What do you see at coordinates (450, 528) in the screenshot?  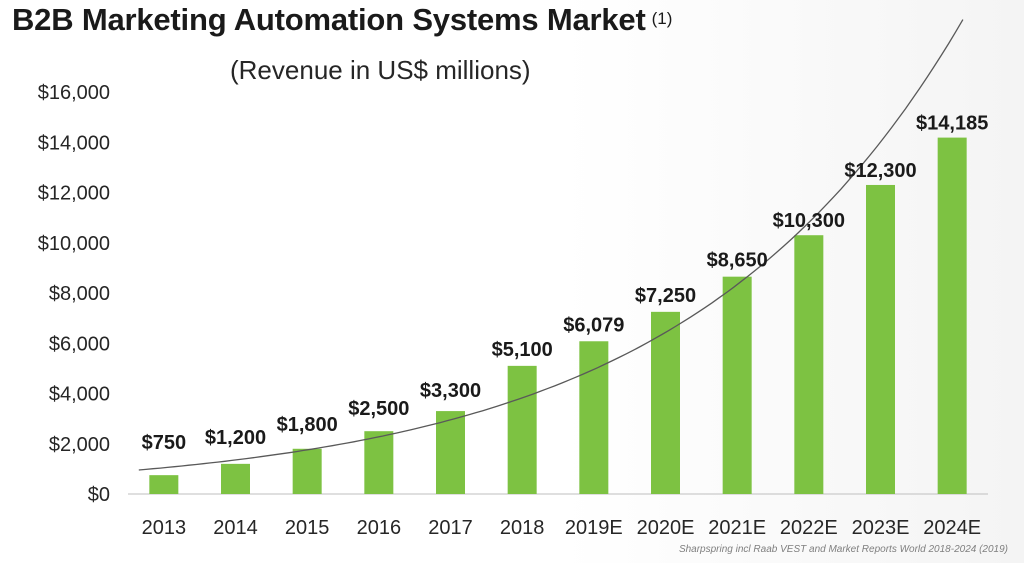 I see `x-tick-label: 2017` at bounding box center [450, 528].